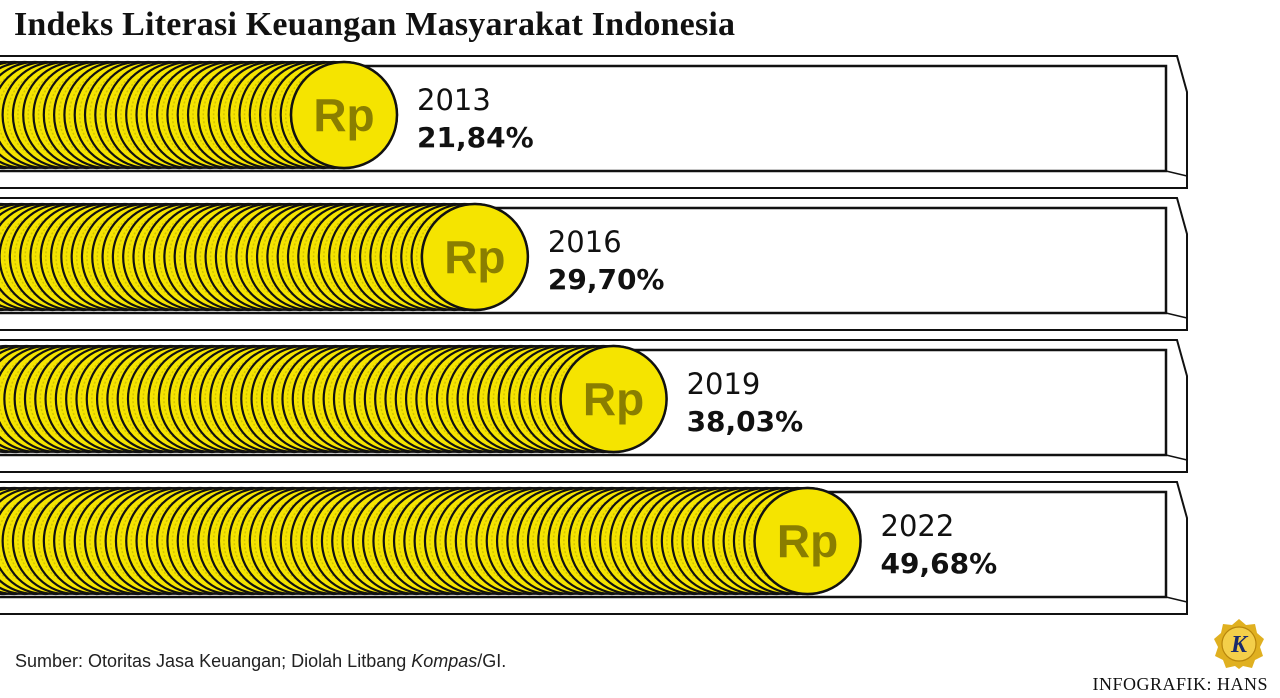 The height and width of the screenshot is (698, 1280). I want to click on infographic-credit: INFOGRAFIK: HANS, so click(1180, 684).